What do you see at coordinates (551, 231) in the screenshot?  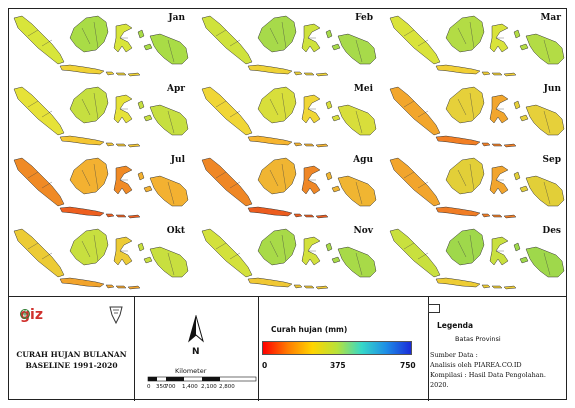 I see `month-label-des: Des` at bounding box center [551, 231].